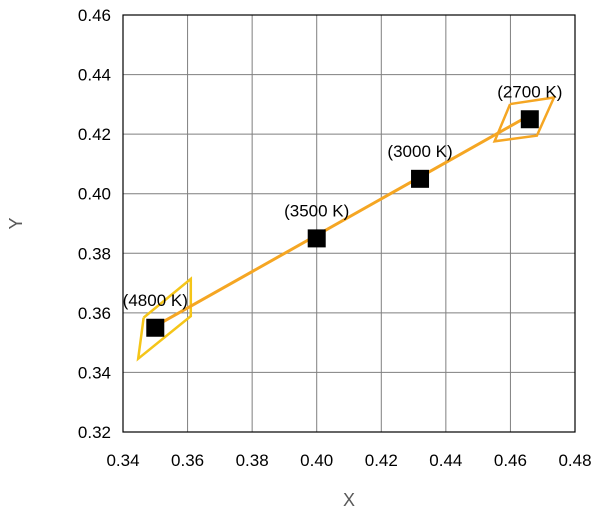 This screenshot has width=595, height=512. Describe the element at coordinates (349, 500) in the screenshot. I see `x-axis-title: X` at that location.